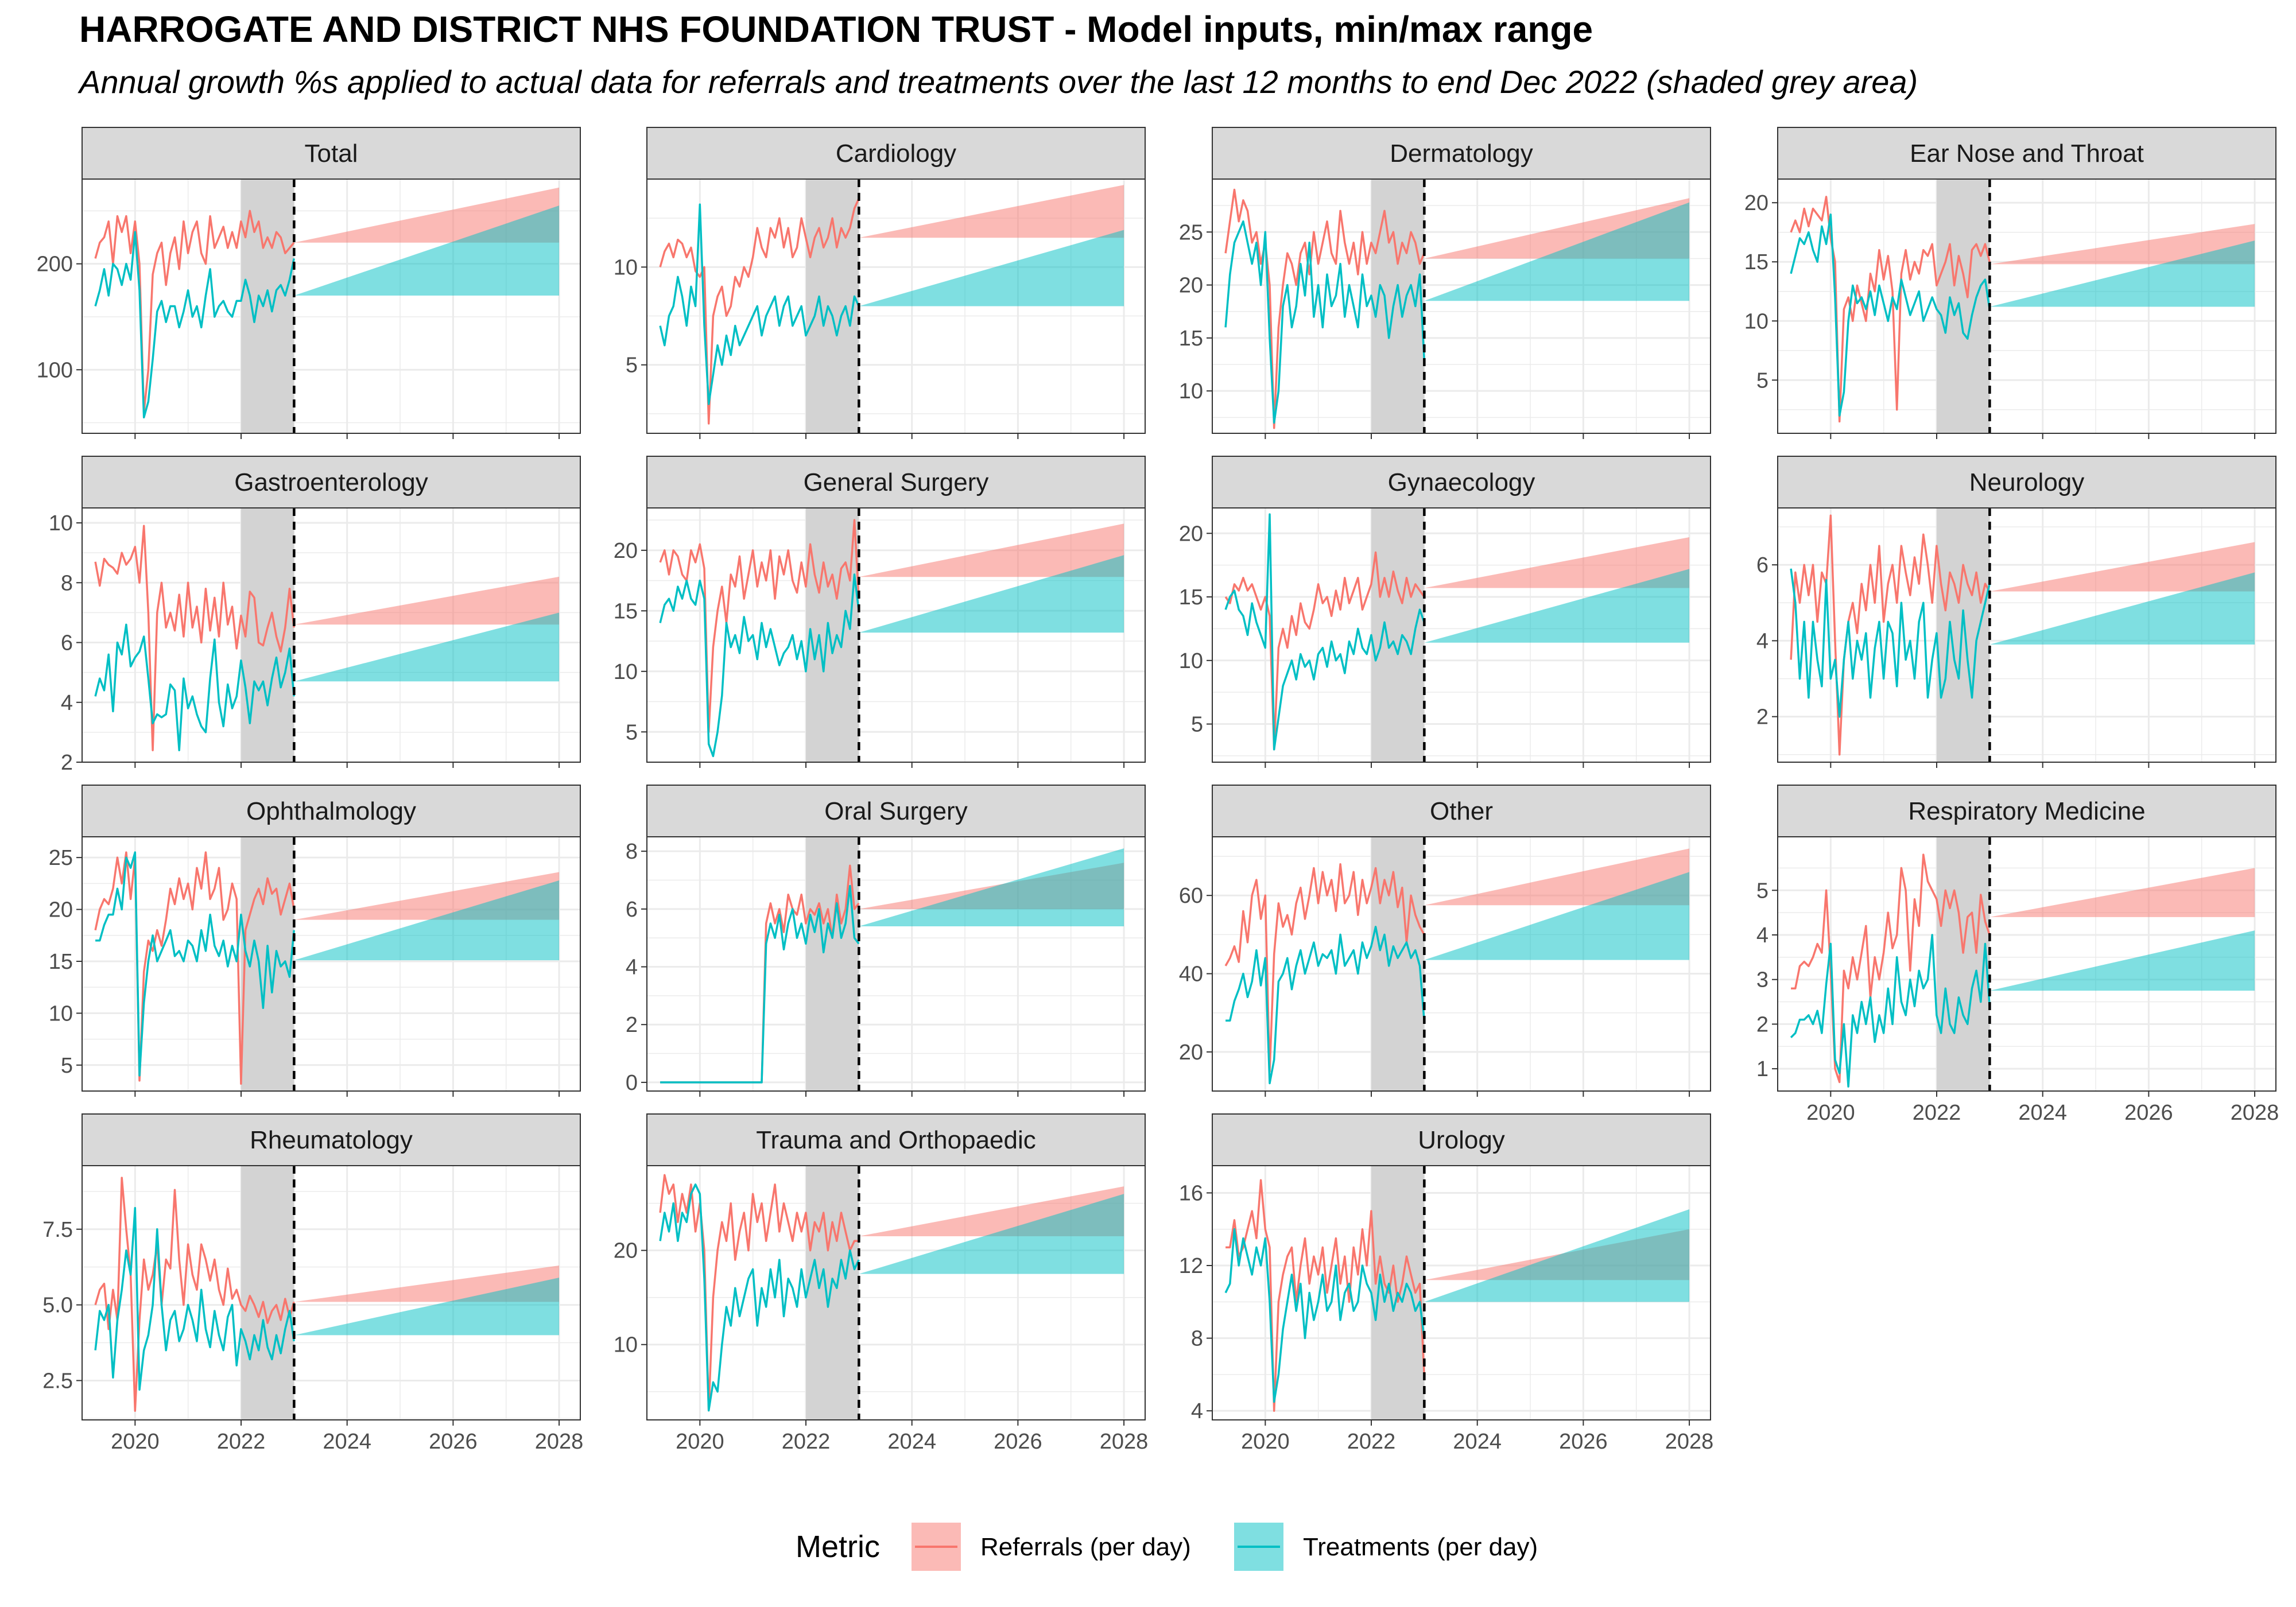  Describe the element at coordinates (331, 153) in the screenshot. I see `strip-label: Total` at that location.